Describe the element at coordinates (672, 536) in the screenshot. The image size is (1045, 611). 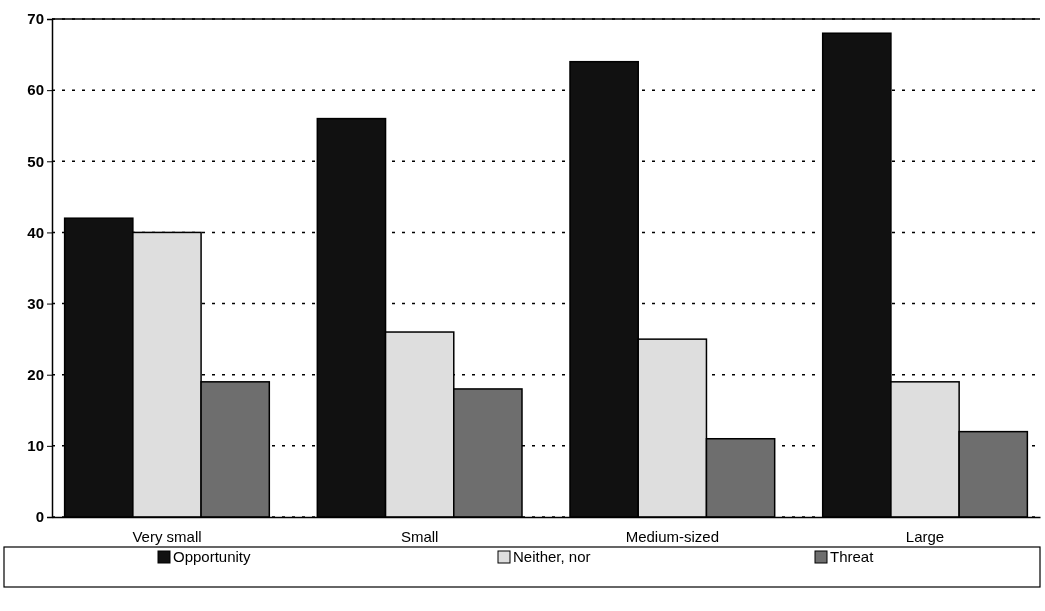
I see `x-tick-label: Medium-sized` at that location.